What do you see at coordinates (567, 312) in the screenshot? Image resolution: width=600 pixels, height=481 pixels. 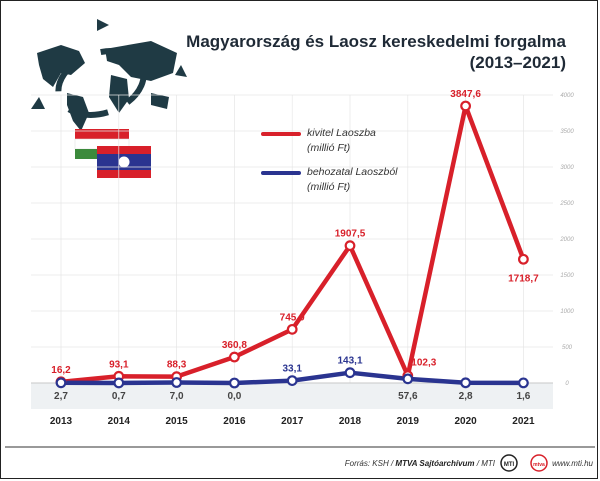 I see `y-tick-label: 1000` at bounding box center [567, 312].